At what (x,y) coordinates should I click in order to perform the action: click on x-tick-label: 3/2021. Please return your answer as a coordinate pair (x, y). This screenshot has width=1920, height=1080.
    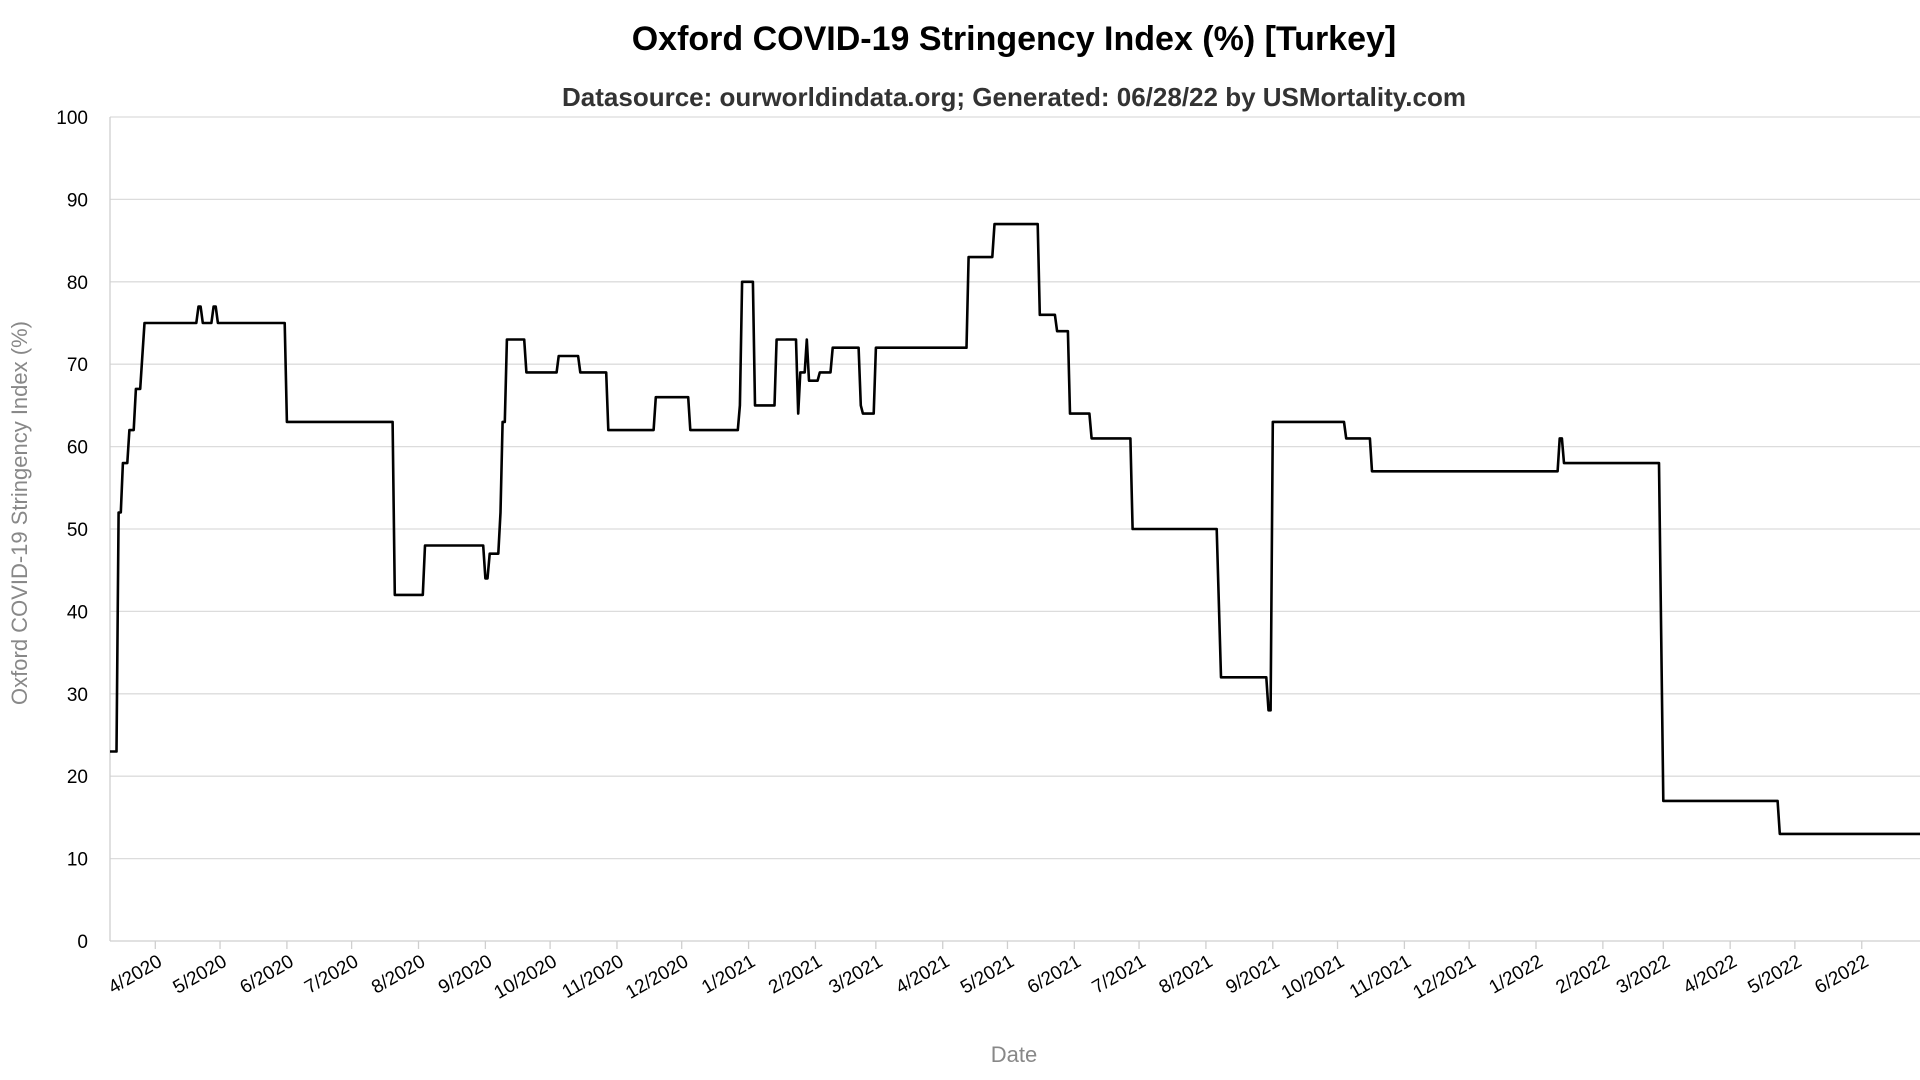
    Looking at the image, I should click on (856, 974).